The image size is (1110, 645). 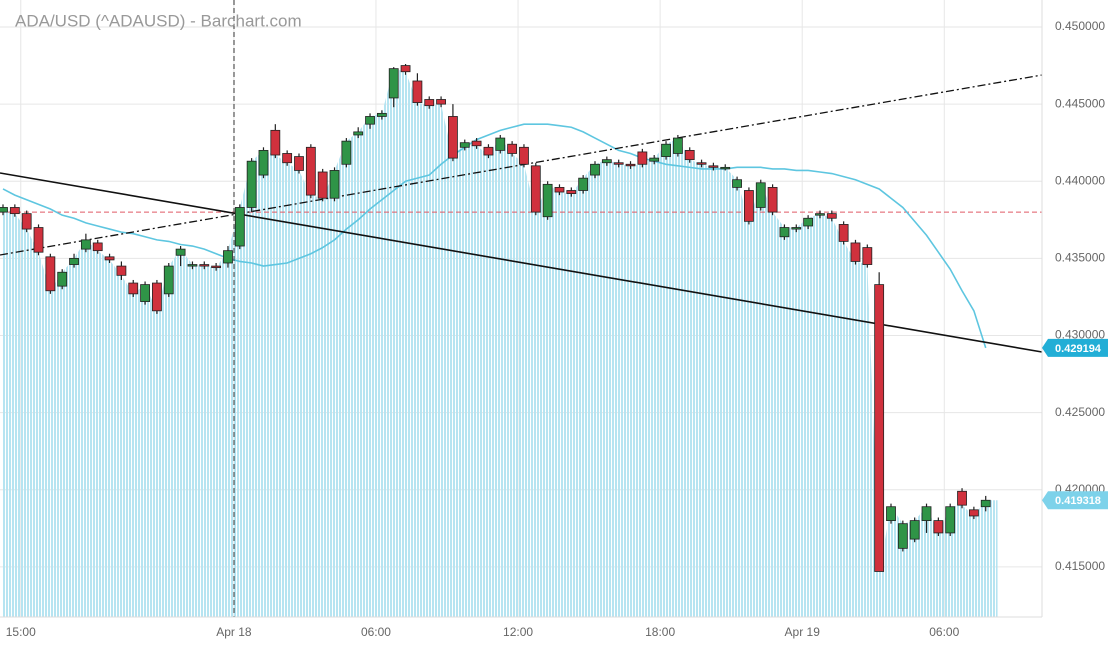 I want to click on y-tick-label: 0.435000, so click(x=1080, y=258).